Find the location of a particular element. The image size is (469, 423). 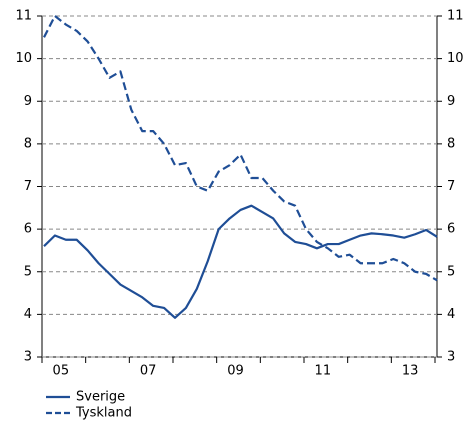

y-tick-label: 10 is located at coordinates (23, 58).